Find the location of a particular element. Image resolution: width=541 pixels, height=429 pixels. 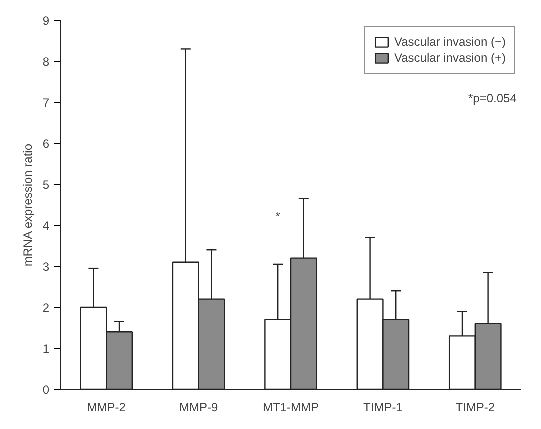

x-tick-label: TIMP-2 is located at coordinates (476, 407).